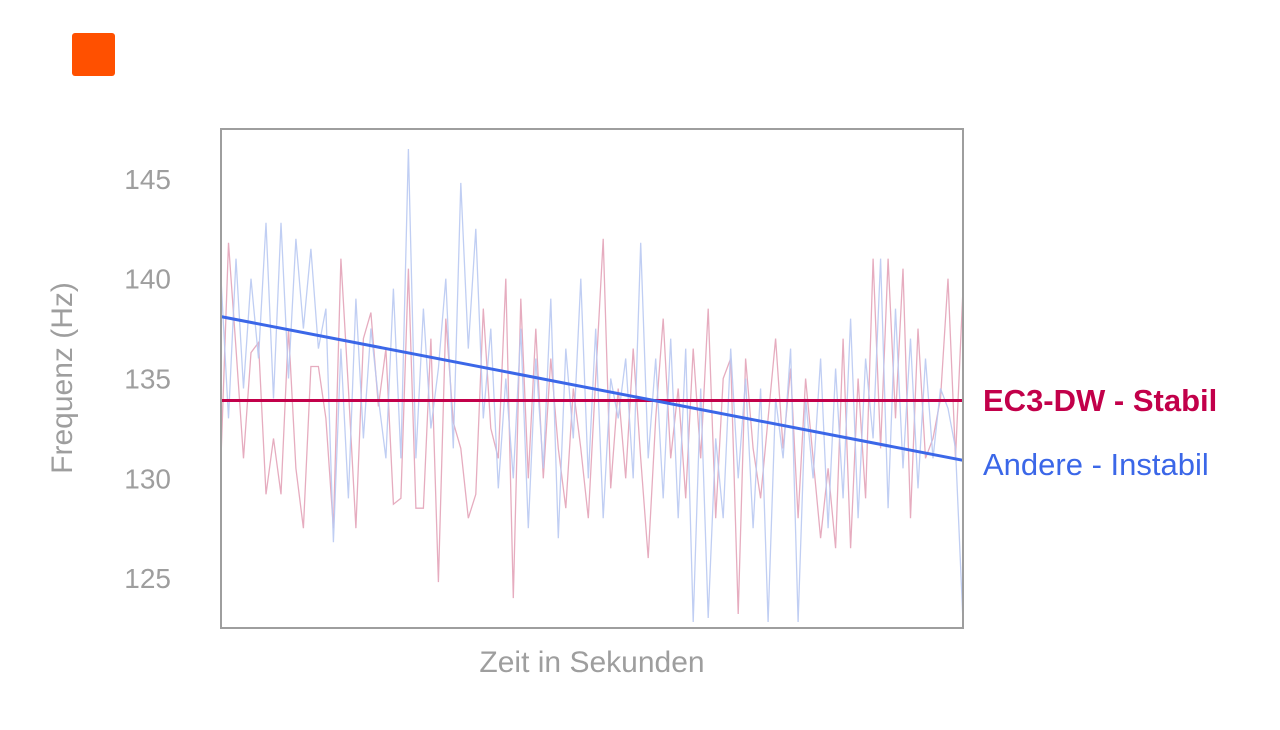 Image resolution: width=1280 pixels, height=730 pixels. Describe the element at coordinates (147, 279) in the screenshot. I see `y-tick-label-140: 140` at that location.